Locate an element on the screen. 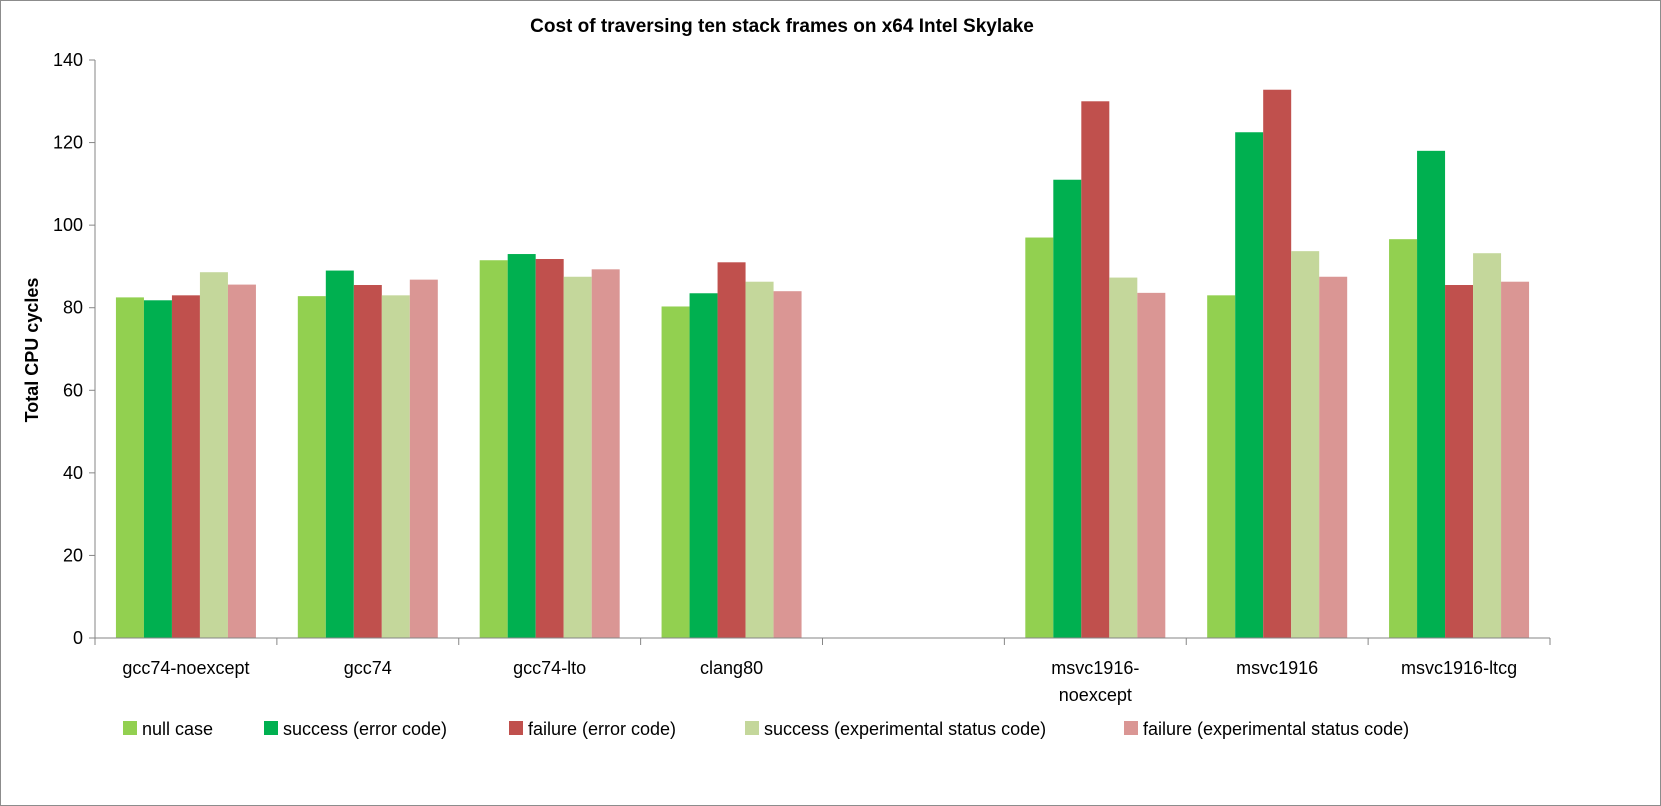 The width and height of the screenshot is (1661, 806). y-tick-label: 80 is located at coordinates (73, 308).